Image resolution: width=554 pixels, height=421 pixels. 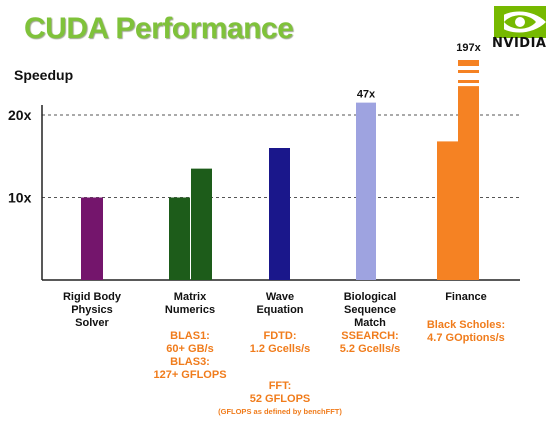 I want to click on category-label-matrix: Matrix, so click(x=190, y=297).